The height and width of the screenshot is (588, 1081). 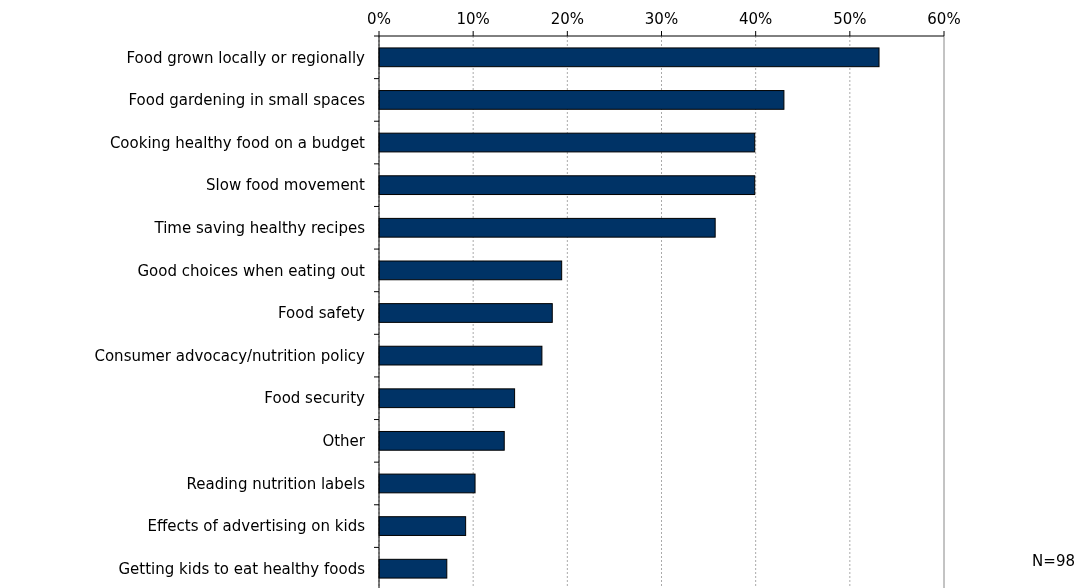 I want to click on x-tick-label: 0%, so click(x=379, y=19).